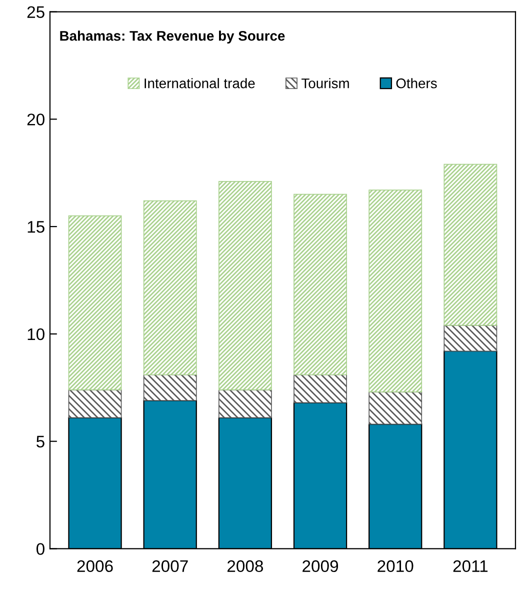 The height and width of the screenshot is (590, 526). I want to click on y-tick-label: 10, so click(36, 334).